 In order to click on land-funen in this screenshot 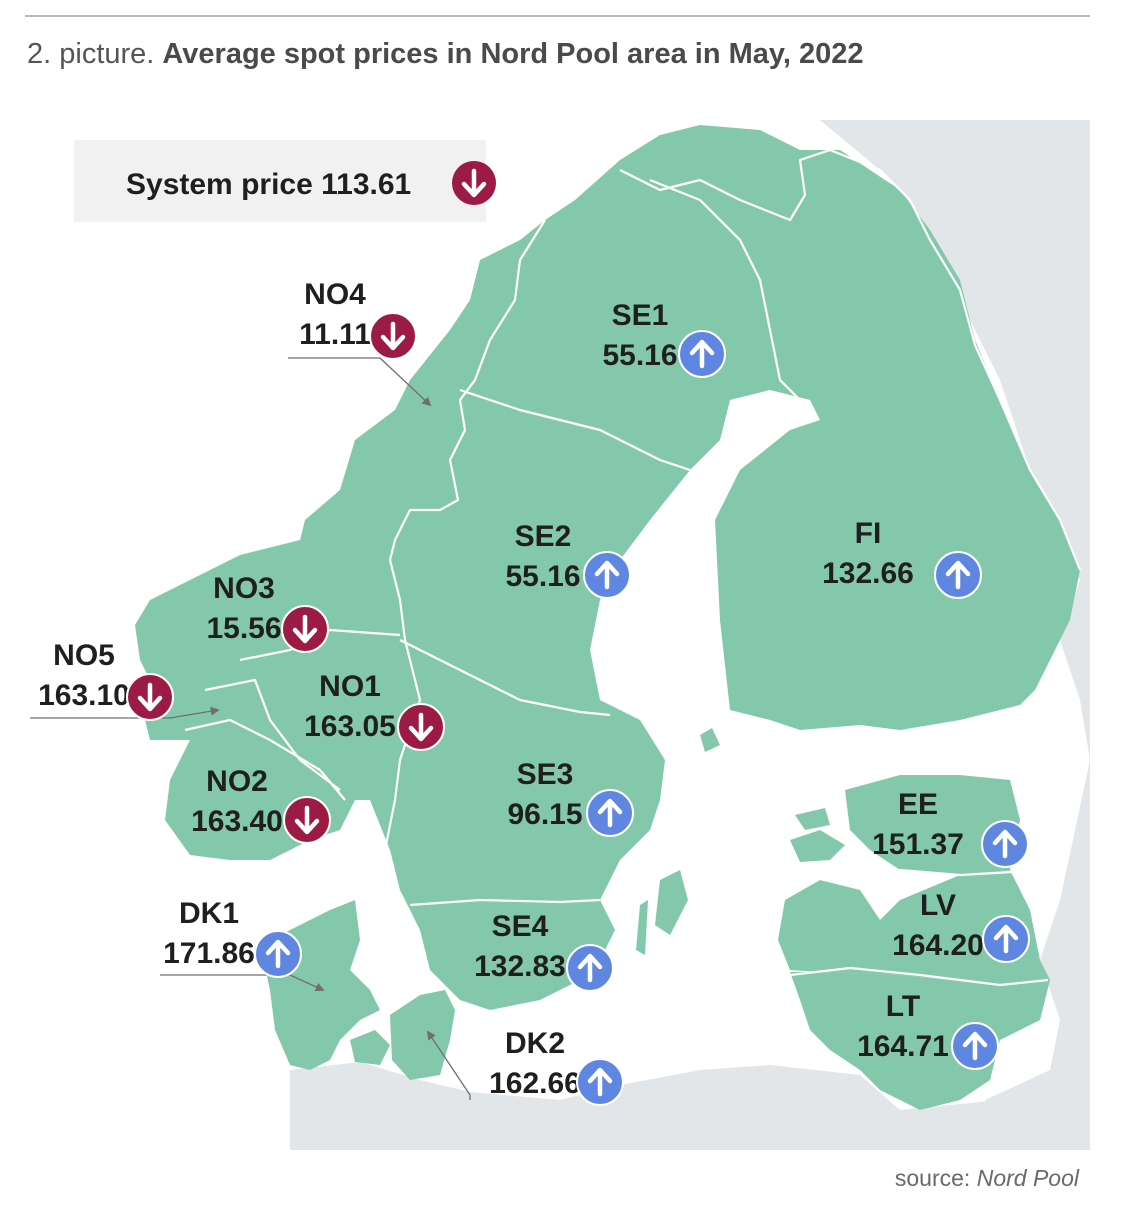, I will do `click(370, 1047)`.